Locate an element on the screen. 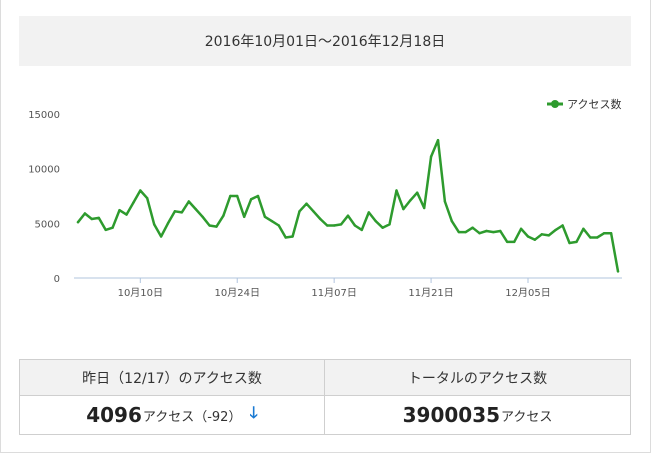 The width and height of the screenshot is (651, 454). legend-label: アクセス数 is located at coordinates (594, 104).